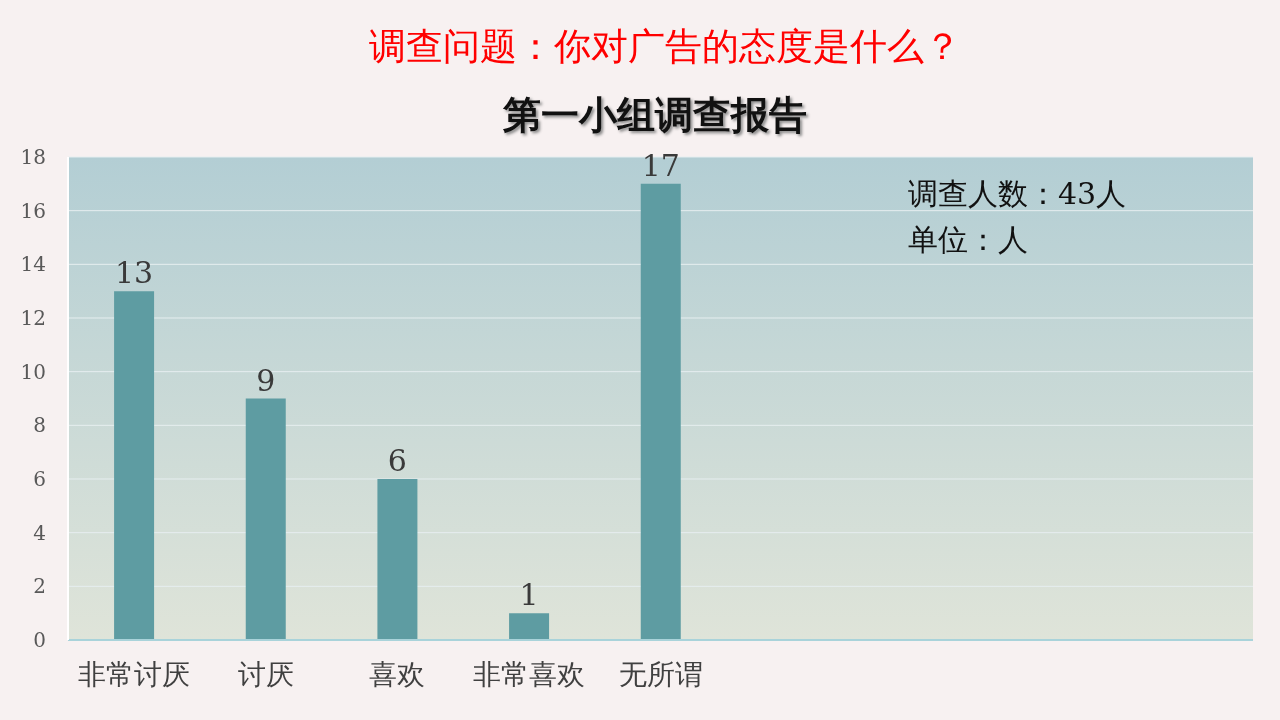 Image resolution: width=1280 pixels, height=720 pixels. What do you see at coordinates (266, 380) in the screenshot?
I see `data-label: 9` at bounding box center [266, 380].